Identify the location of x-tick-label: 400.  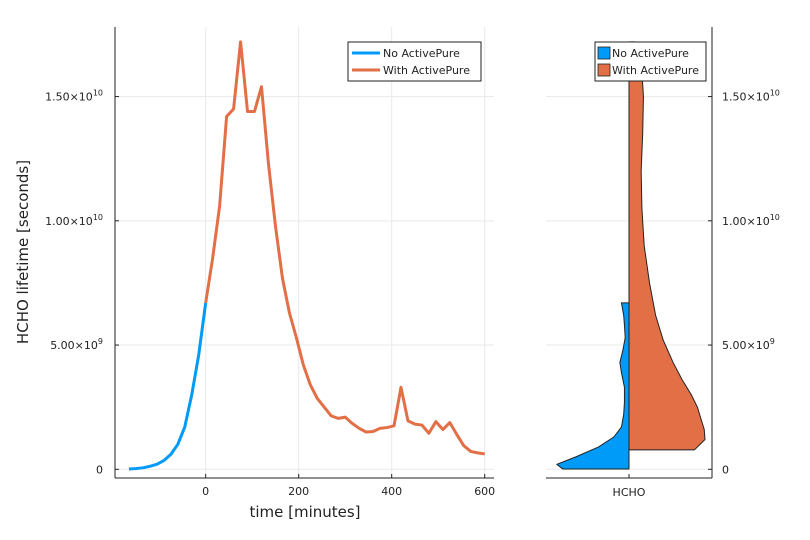
(391, 491).